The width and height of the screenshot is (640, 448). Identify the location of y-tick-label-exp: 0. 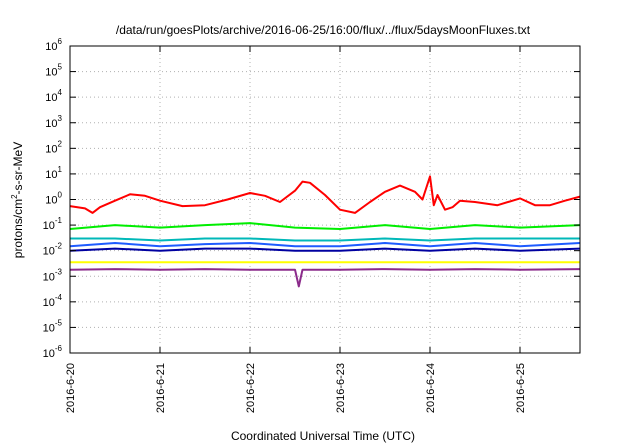
(60, 195).